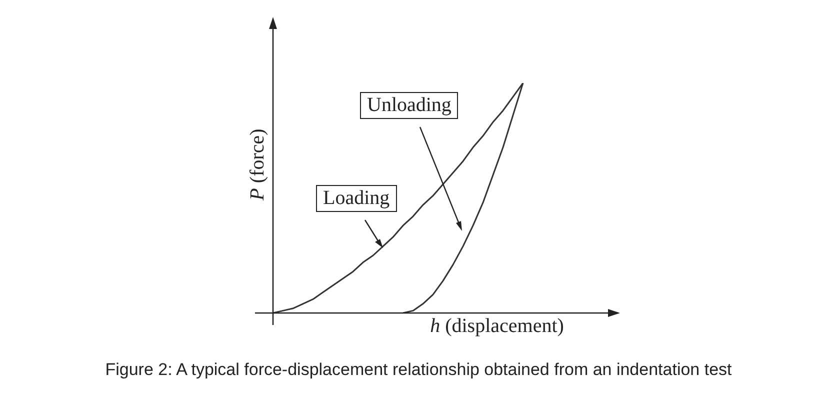 The width and height of the screenshot is (837, 395). What do you see at coordinates (356, 198) in the screenshot?
I see `annotation: Loading` at bounding box center [356, 198].